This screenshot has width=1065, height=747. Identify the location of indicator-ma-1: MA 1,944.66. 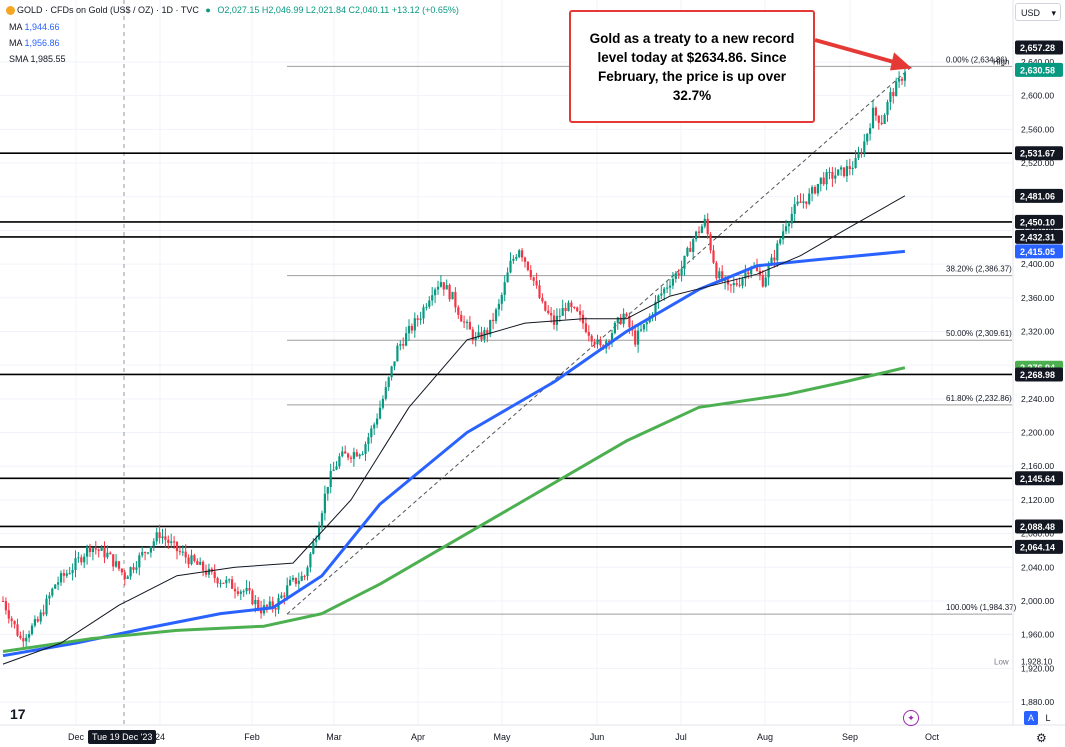
(34, 27).